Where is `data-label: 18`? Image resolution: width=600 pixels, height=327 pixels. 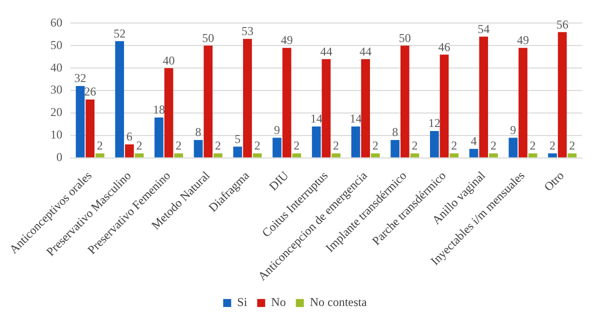 data-label: 18 is located at coordinates (158, 109).